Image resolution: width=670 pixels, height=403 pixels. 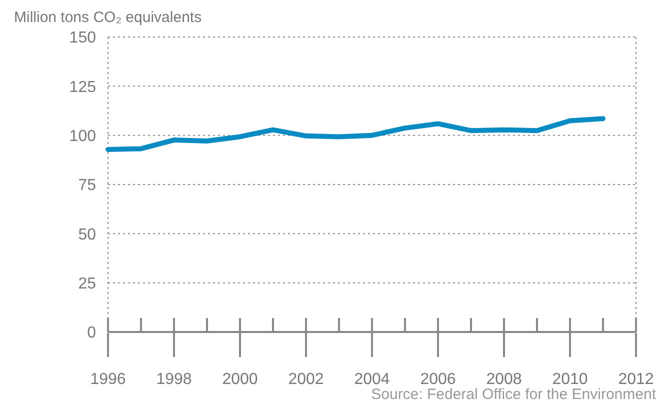 I want to click on source-note: Source: Federal Office for the Environment, so click(x=514, y=394).